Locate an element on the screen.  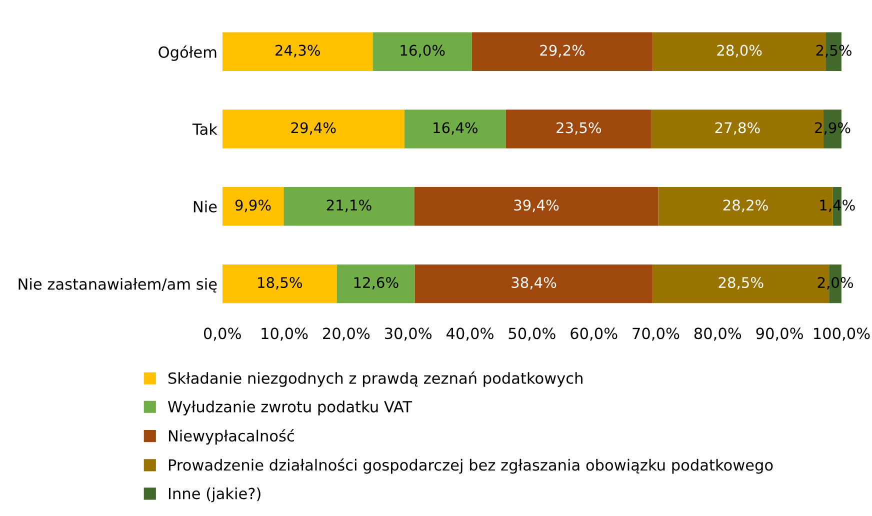
legend-label: Składanie niezgodnych z prawdą zeznań podatkowych is located at coordinates (375, 379).